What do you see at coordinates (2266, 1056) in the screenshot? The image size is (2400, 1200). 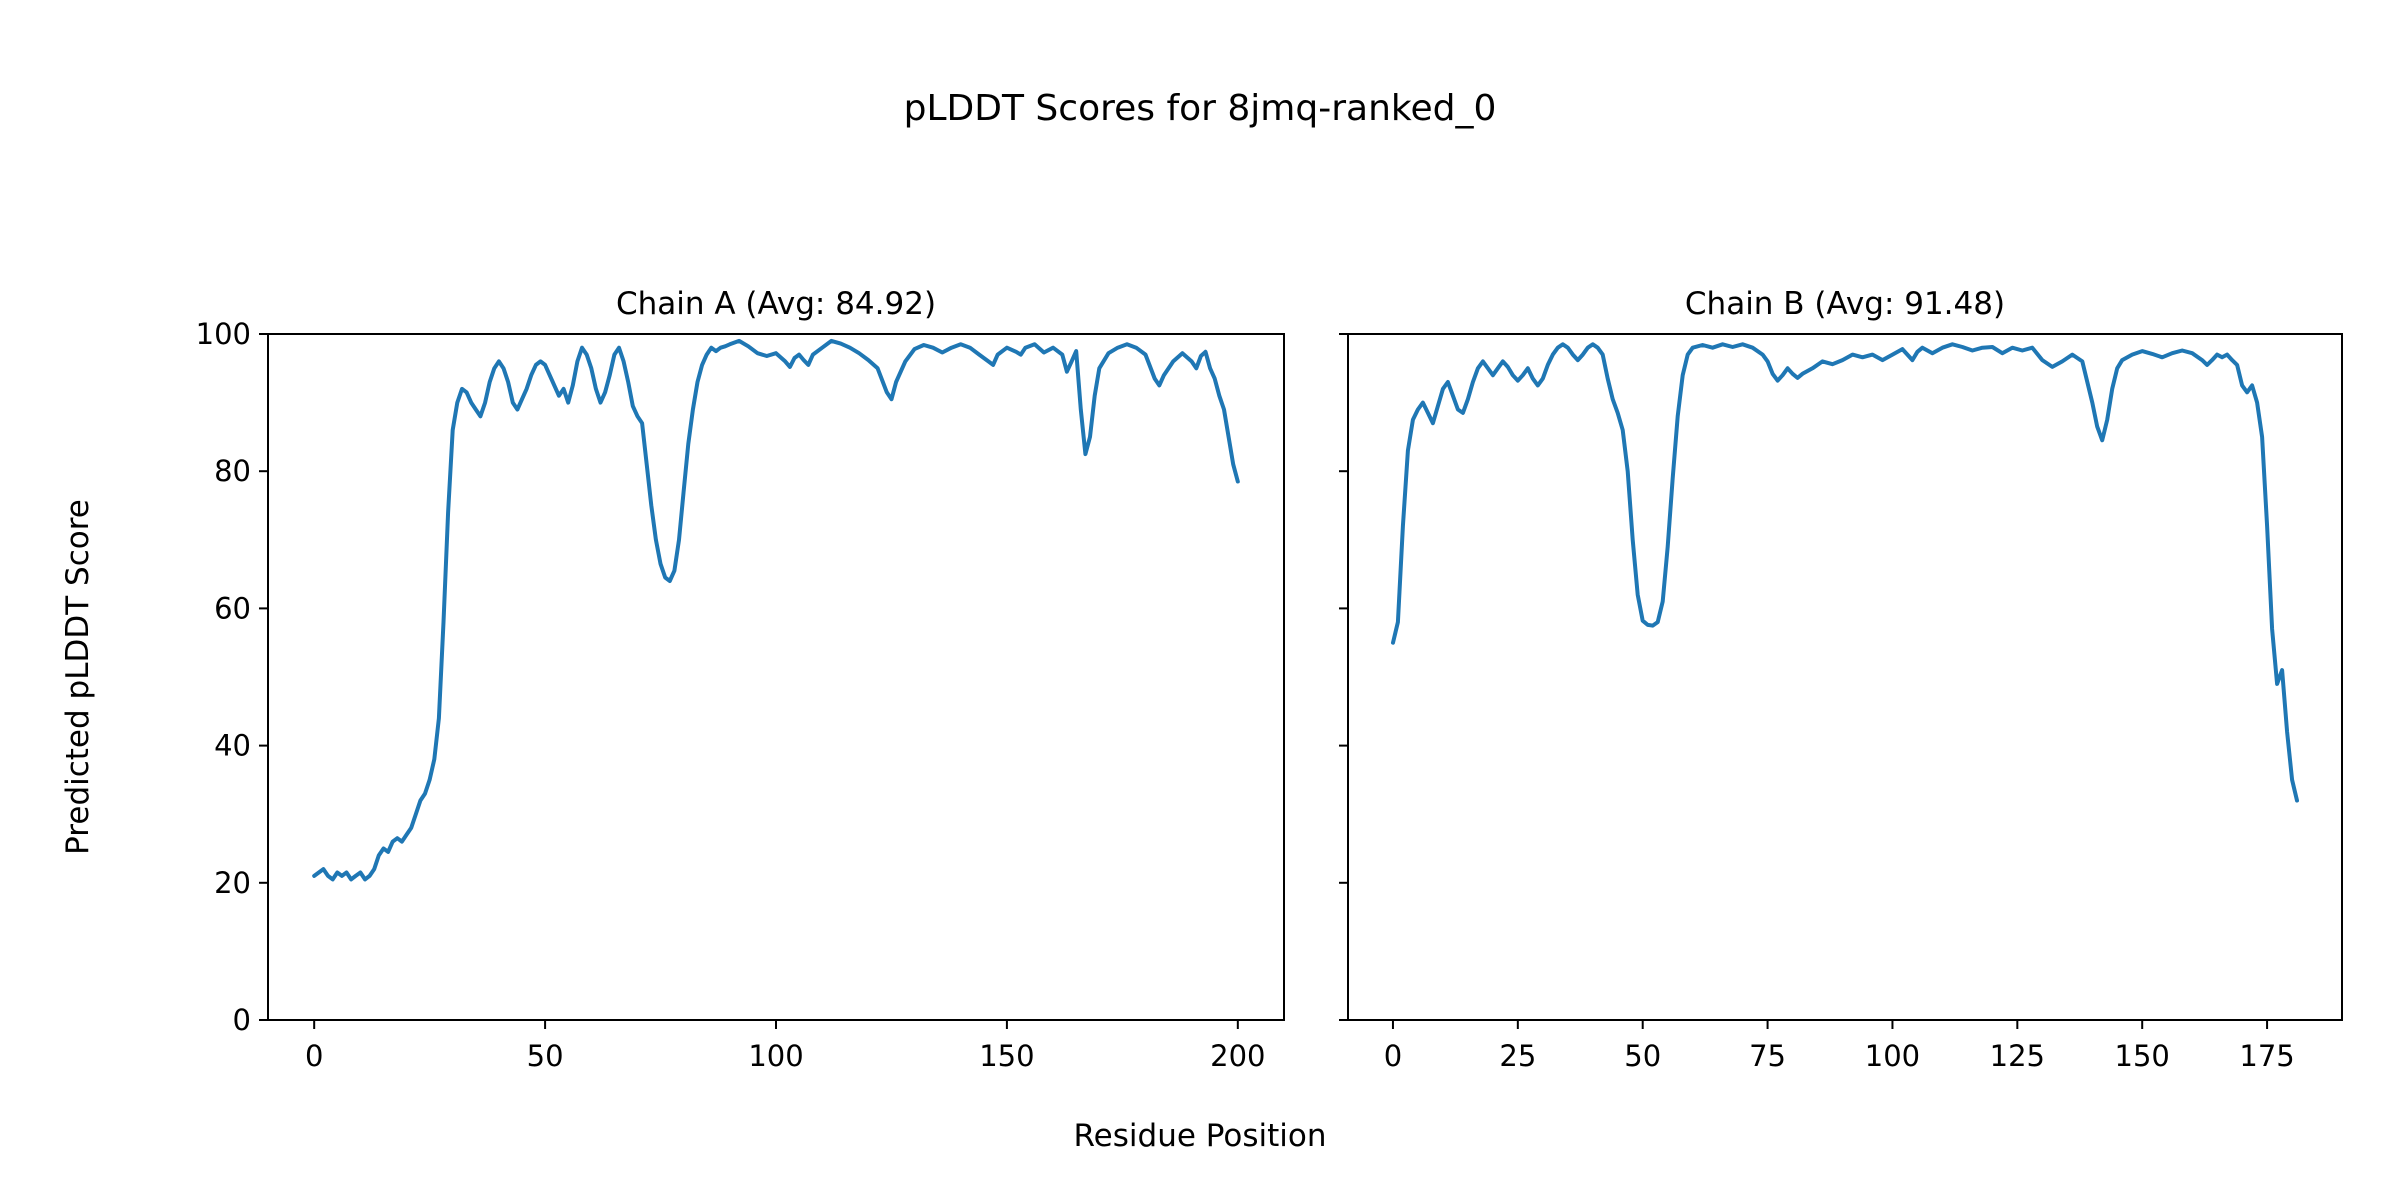 I see `x-tick-label: 175` at bounding box center [2266, 1056].